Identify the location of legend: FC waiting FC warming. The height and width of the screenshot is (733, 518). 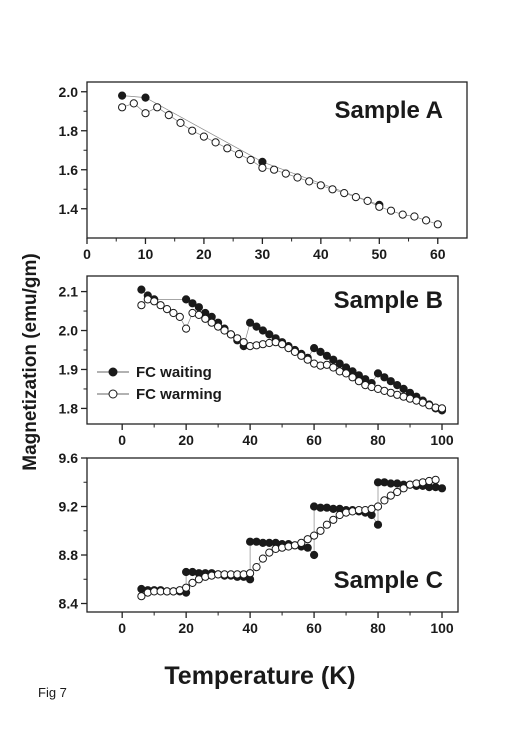
(159, 383).